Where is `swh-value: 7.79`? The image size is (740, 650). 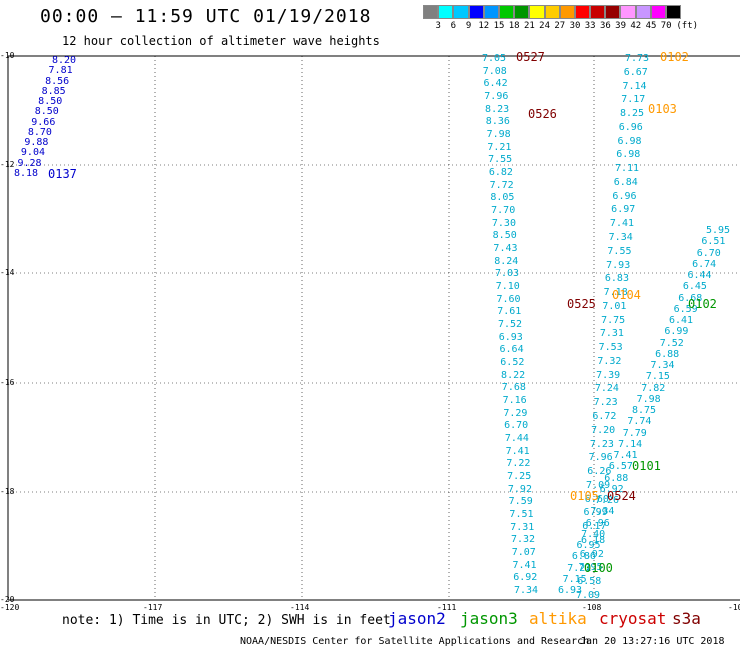 swh-value: 7.79 is located at coordinates (634, 433).